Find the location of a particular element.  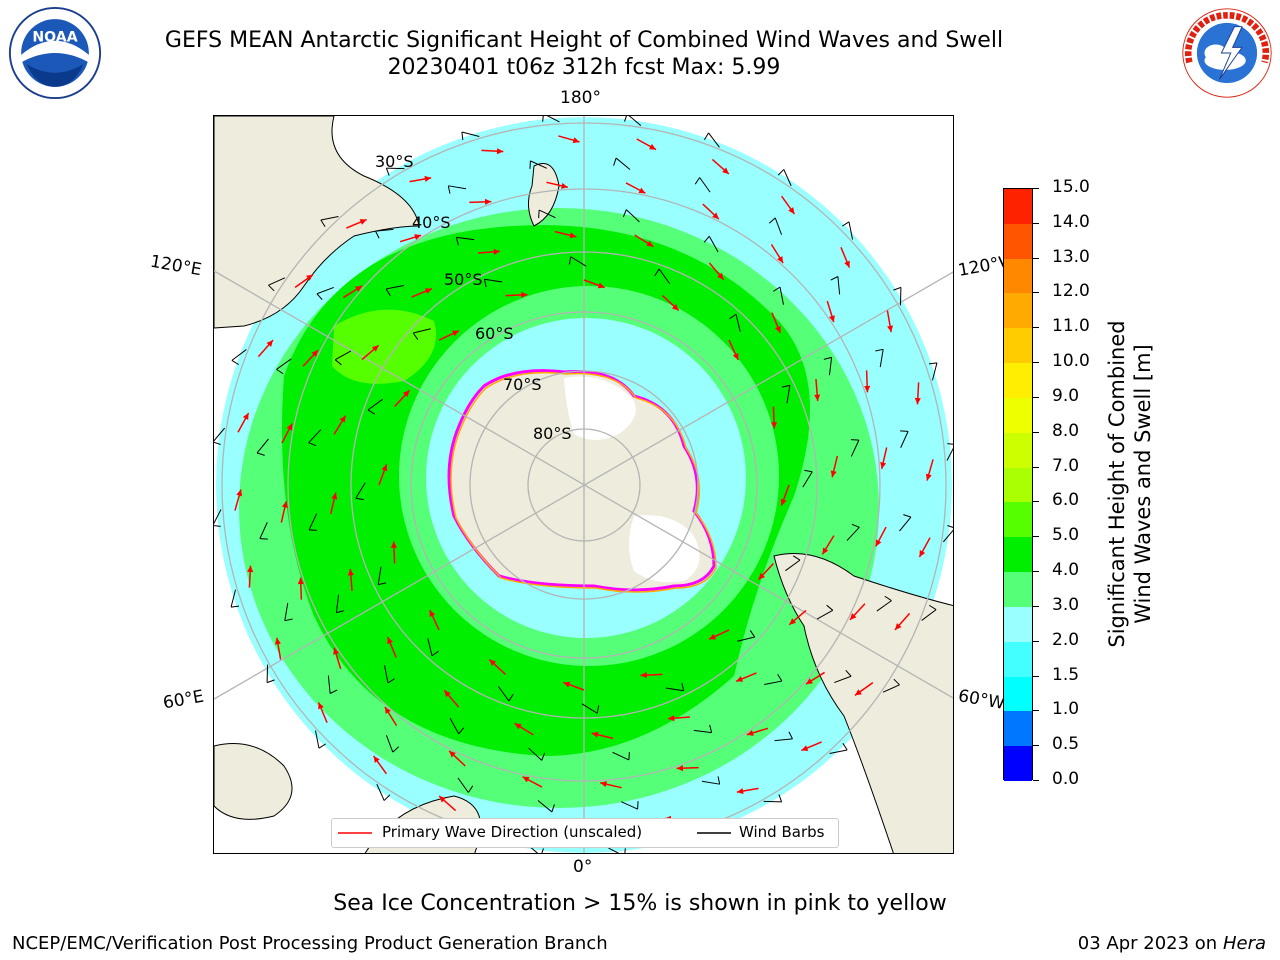

footer-date: 03 Apr 2023 on Hera is located at coordinates (1172, 943).